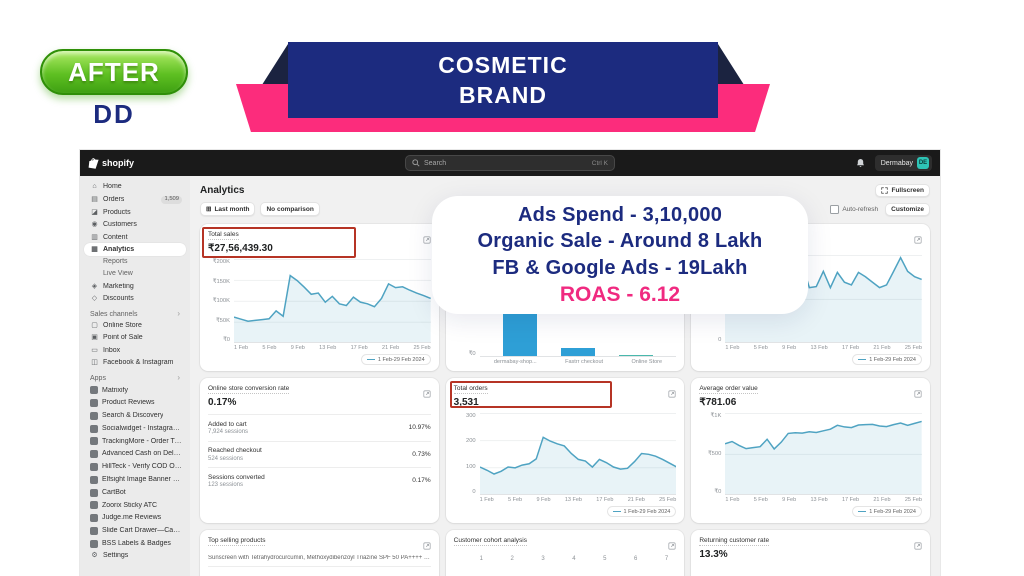  I want to click on cosmetic-brand-banner: COSMETIC BRAND, so click(503, 87).